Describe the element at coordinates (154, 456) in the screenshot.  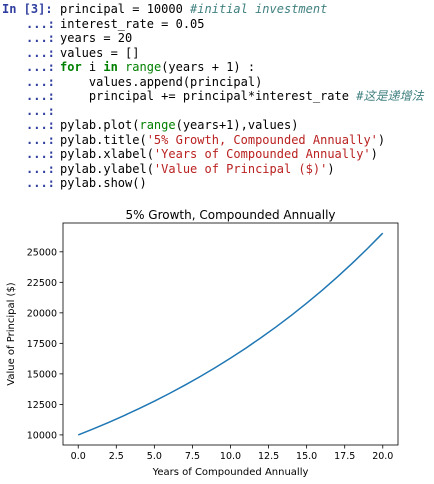
I see `x-tick-label: 5.0` at that location.